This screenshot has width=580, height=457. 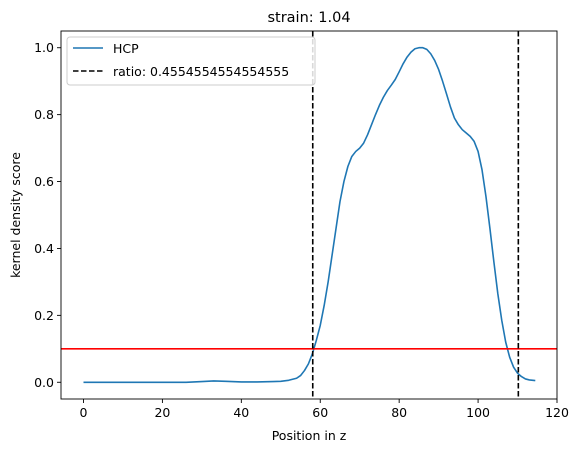 What do you see at coordinates (126, 48) in the screenshot?
I see `legend-hcp-label: HCP` at bounding box center [126, 48].